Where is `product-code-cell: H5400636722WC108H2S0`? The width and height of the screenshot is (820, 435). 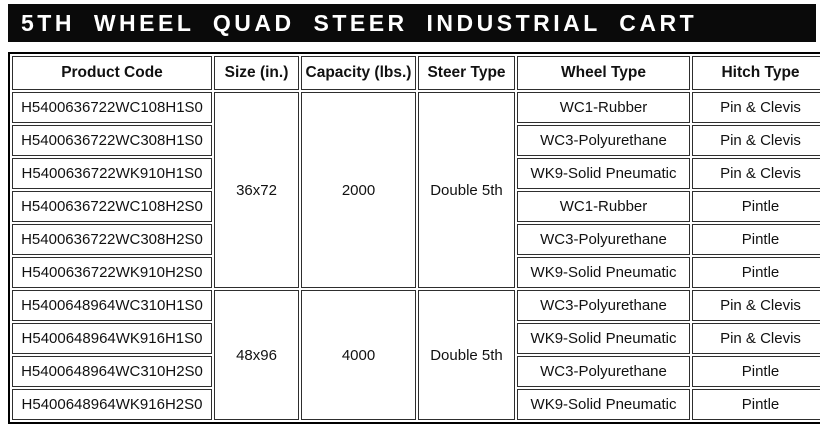
product-code-cell: H5400636722WC108H2S0 is located at coordinates (112, 206).